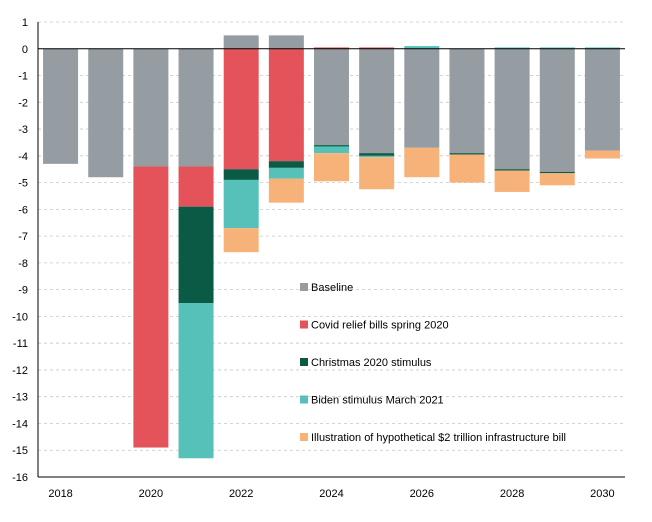  What do you see at coordinates (23, 264) in the screenshot?
I see `y-tick-label: -8` at bounding box center [23, 264].